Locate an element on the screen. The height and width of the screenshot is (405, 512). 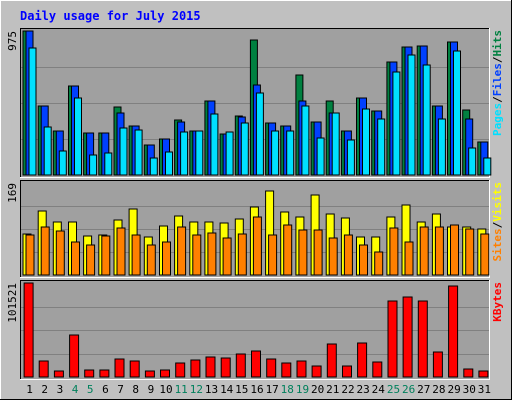
x-tick-label-day-24: 24 is located at coordinates (379, 389).